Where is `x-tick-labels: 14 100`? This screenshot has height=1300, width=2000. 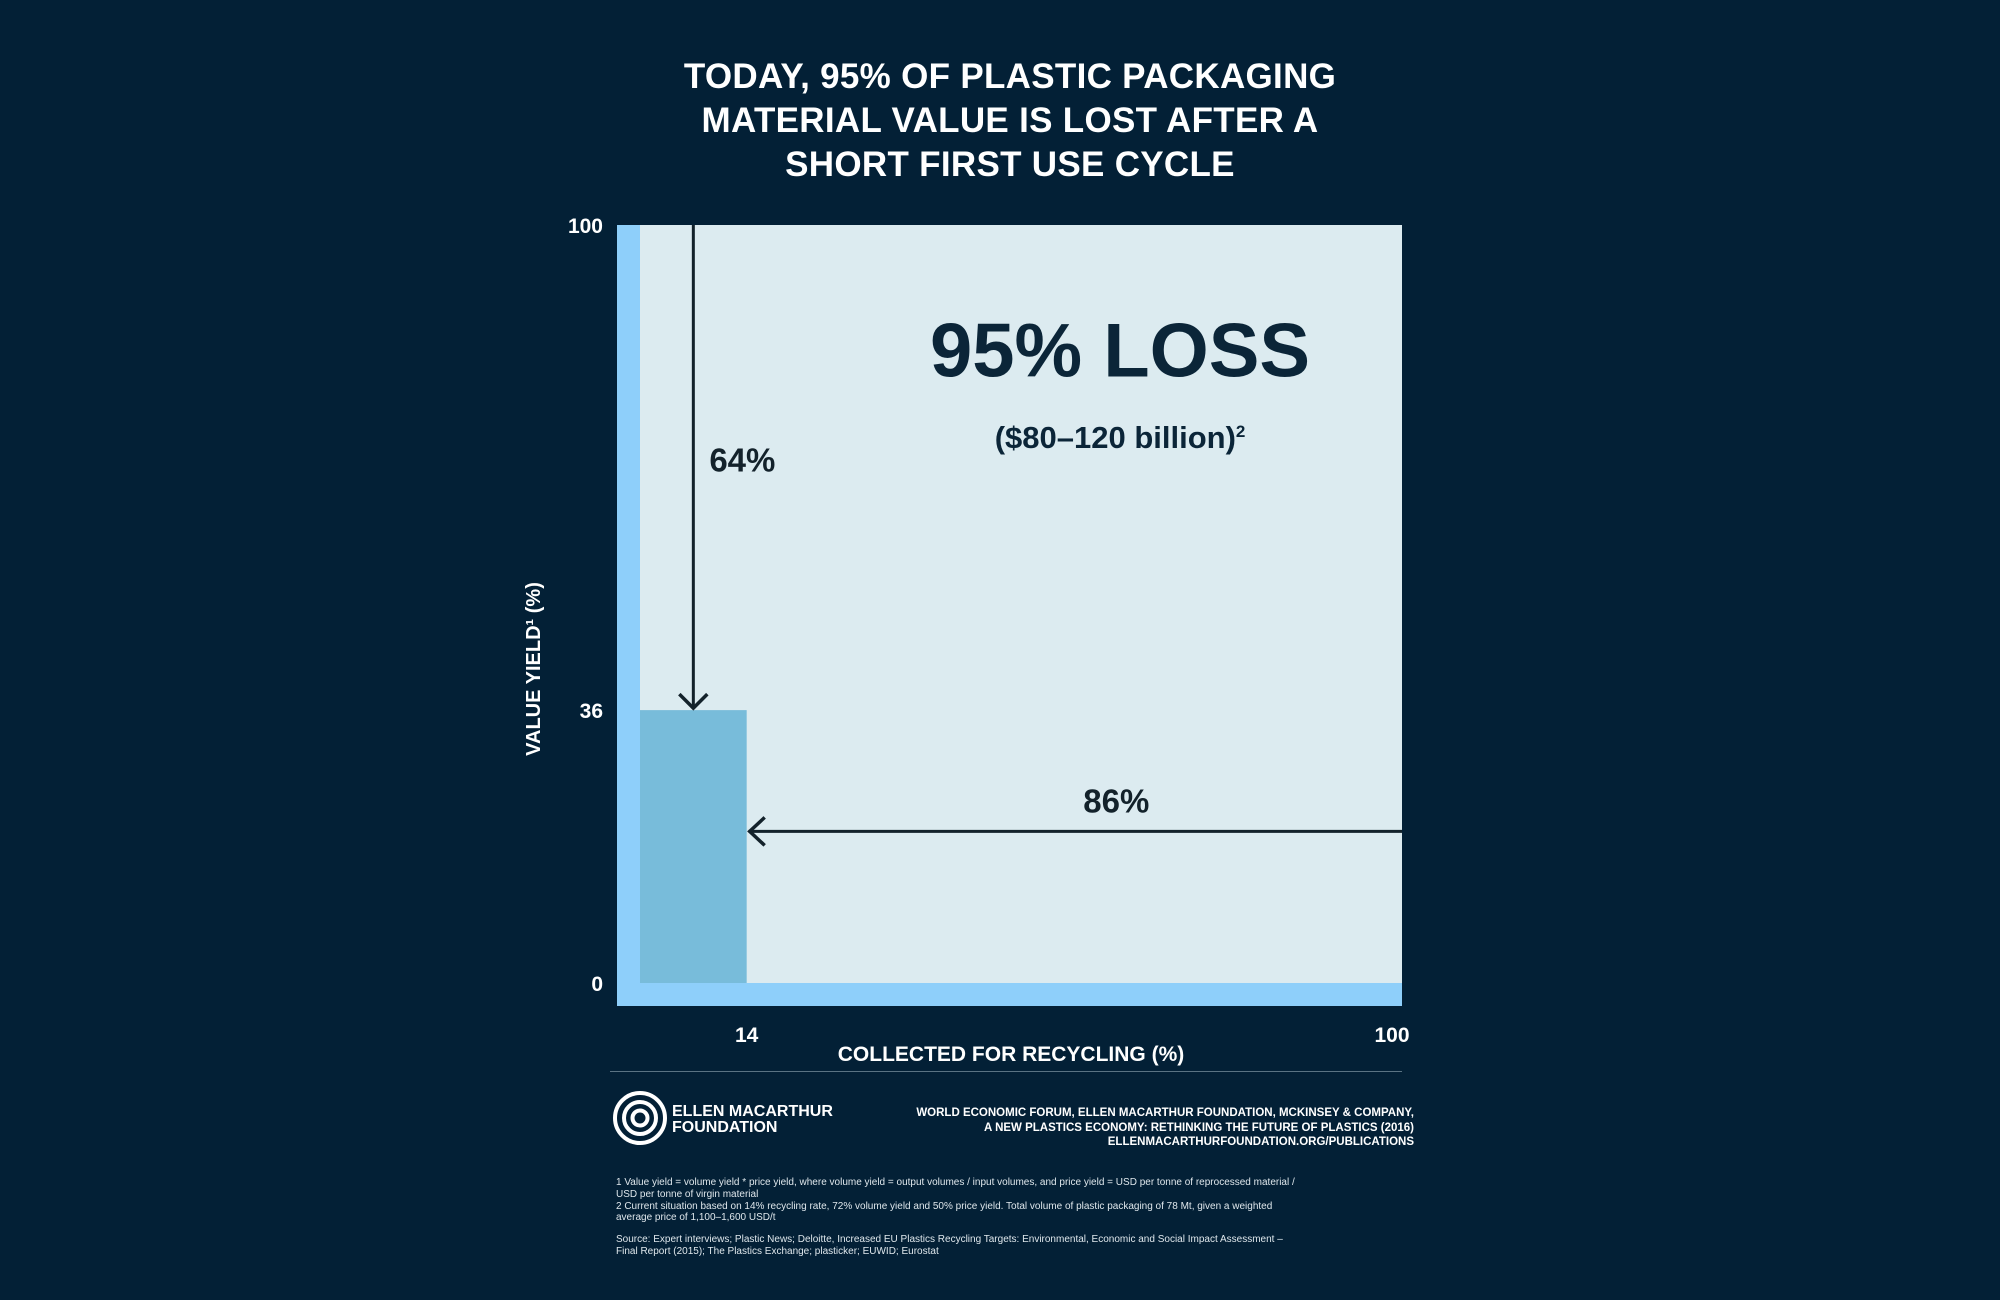 x-tick-labels: 14 100 is located at coordinates (1072, 1035).